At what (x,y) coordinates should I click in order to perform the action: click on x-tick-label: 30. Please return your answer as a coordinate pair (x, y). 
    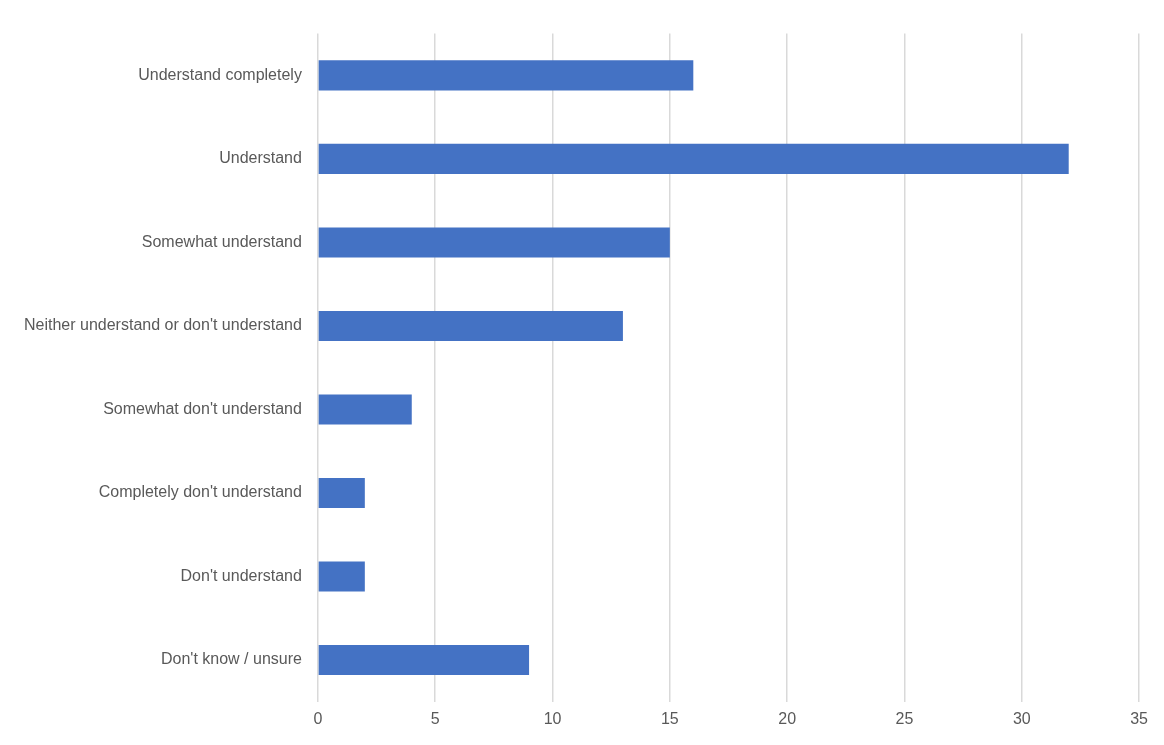
    Looking at the image, I should click on (1021, 718).